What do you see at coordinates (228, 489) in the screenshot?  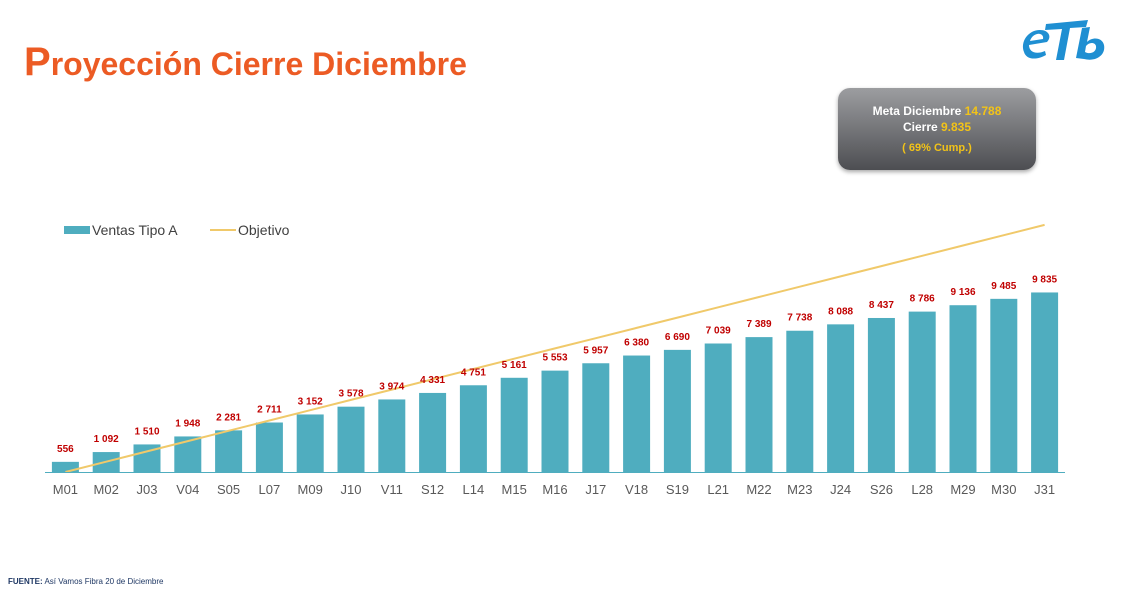 I see `x-tick-s05: S05` at bounding box center [228, 489].